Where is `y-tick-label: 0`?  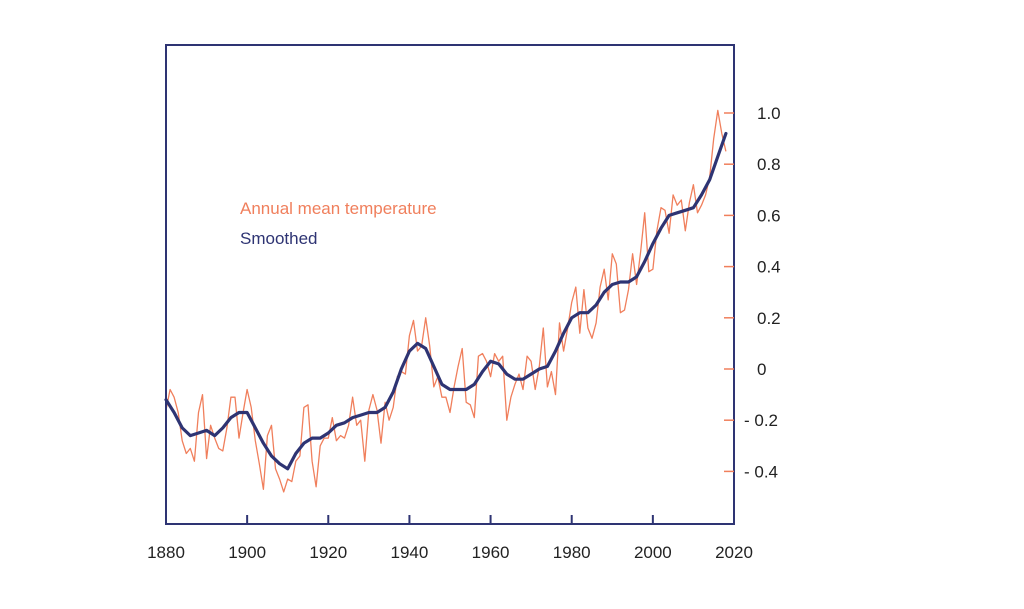 y-tick-label: 0 is located at coordinates (761, 369).